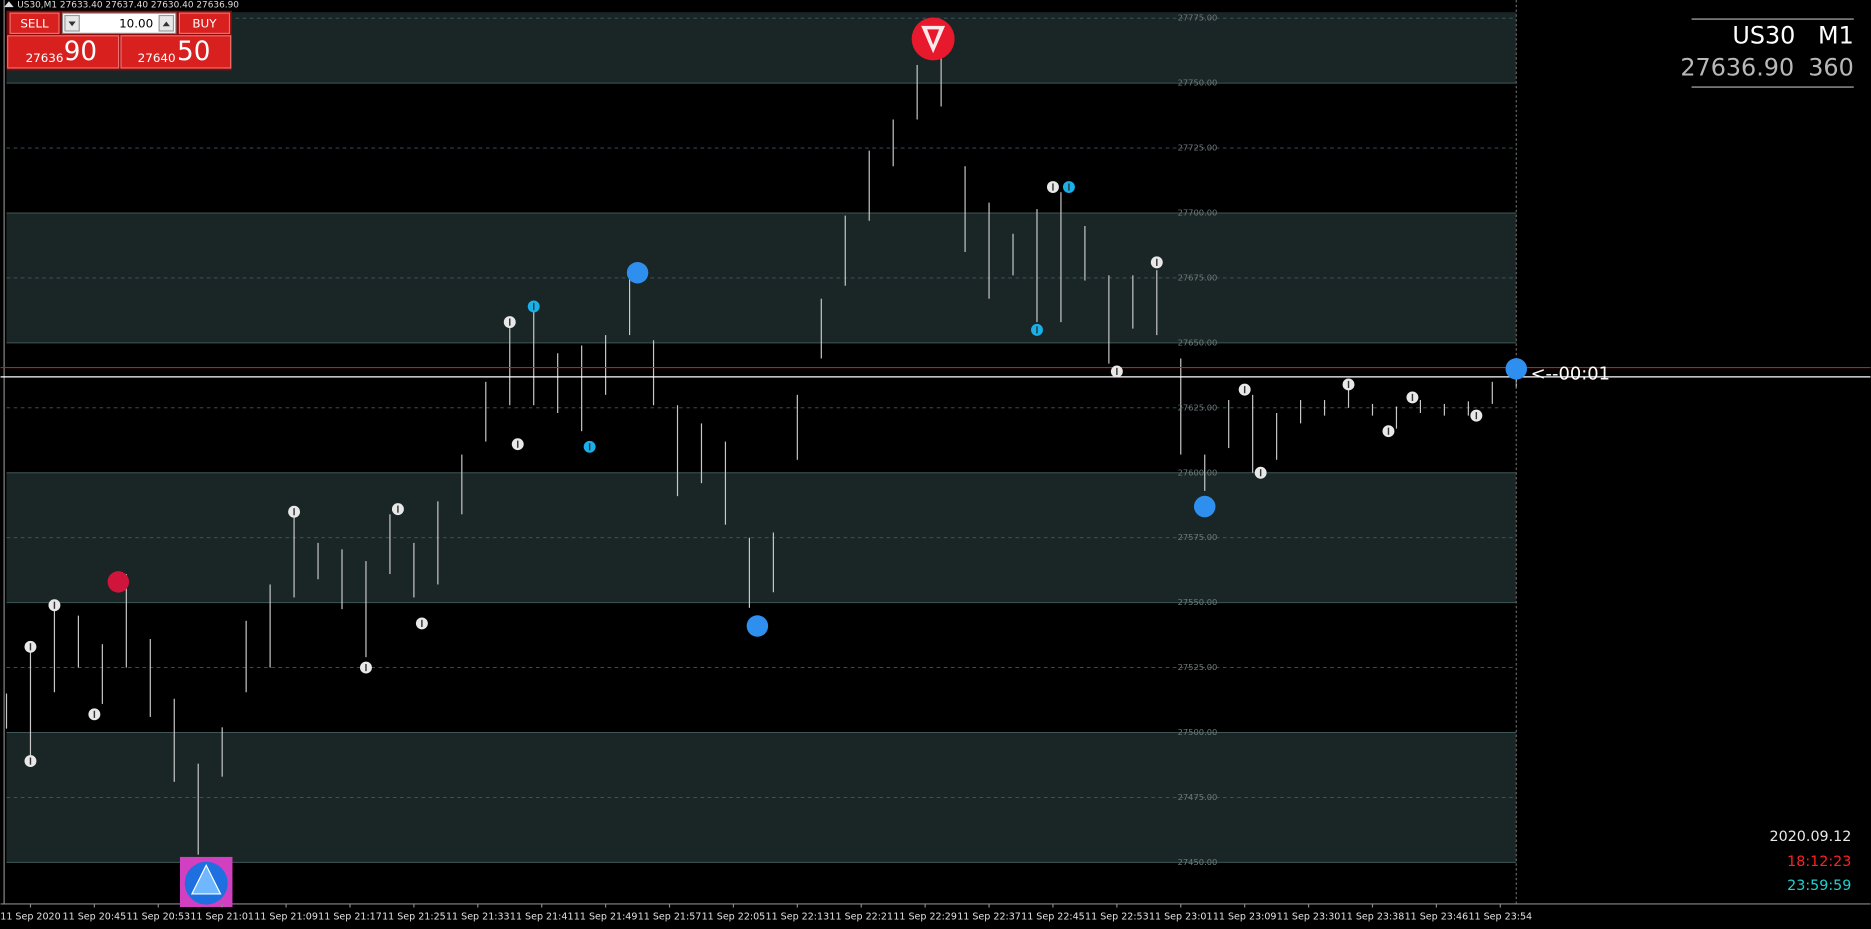  What do you see at coordinates (80, 52) in the screenshot?
I see `sell-price-small: 90` at bounding box center [80, 52].